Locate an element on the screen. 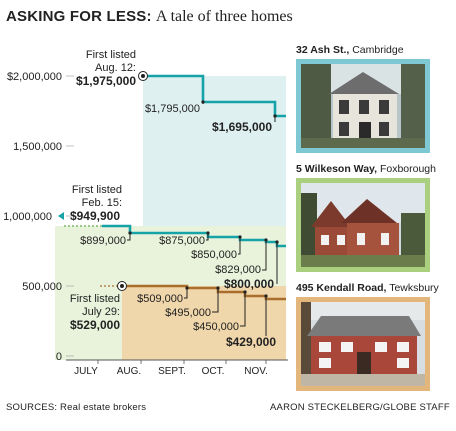 The height and width of the screenshot is (431, 456). data-label: $829,000 is located at coordinates (238, 270).